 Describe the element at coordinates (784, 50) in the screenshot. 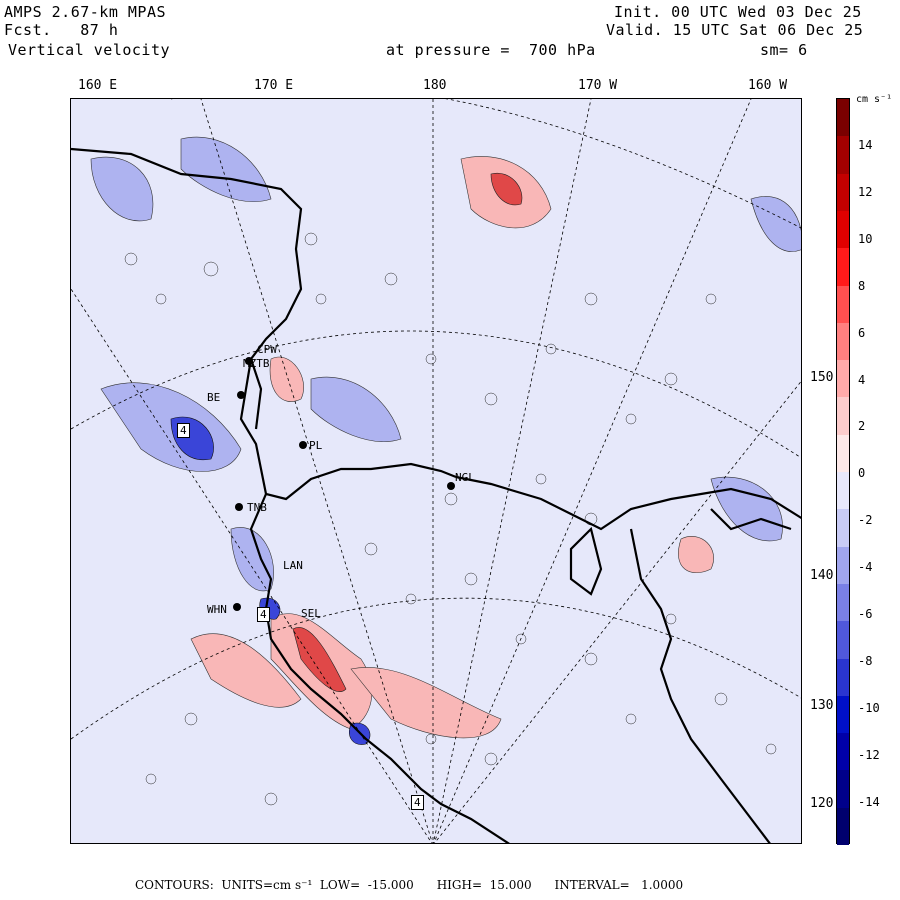

I see `smoothing: sm= 6` at that location.